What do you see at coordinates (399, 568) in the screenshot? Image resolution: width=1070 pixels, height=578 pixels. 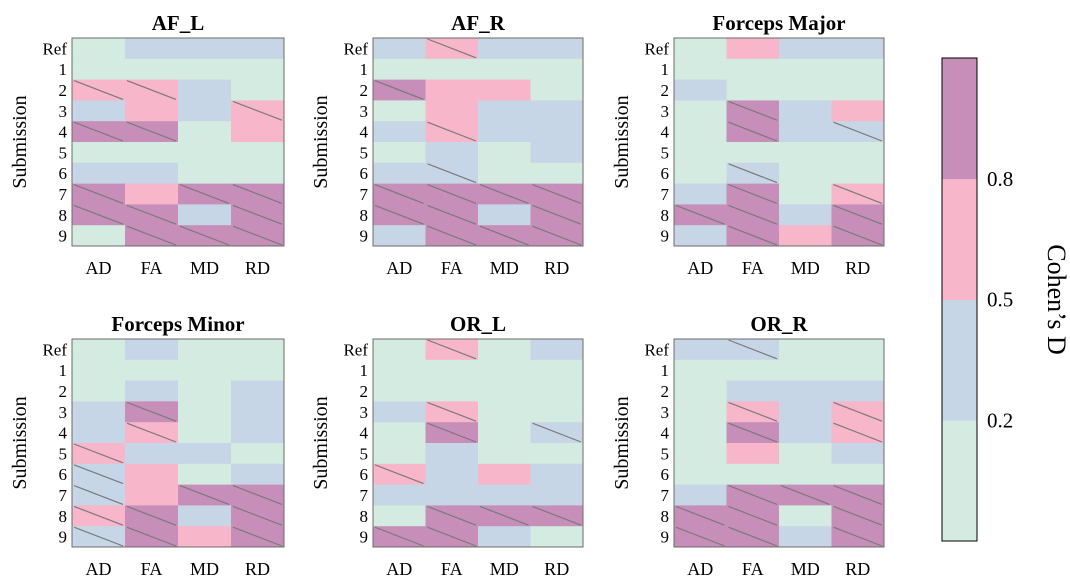 I see `x-tick-label: AD` at bounding box center [399, 568].